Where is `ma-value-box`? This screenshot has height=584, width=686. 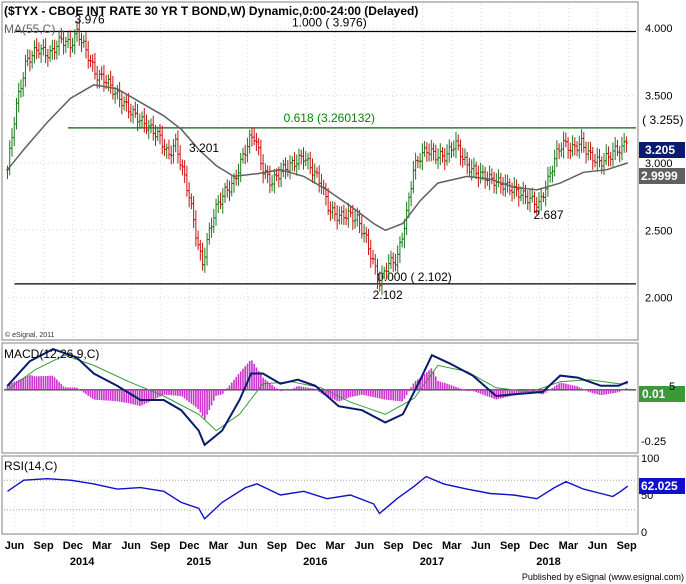
ma-value-box is located at coordinates (662, 176).